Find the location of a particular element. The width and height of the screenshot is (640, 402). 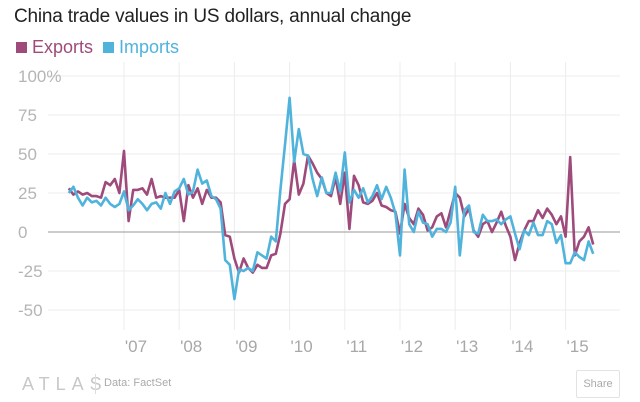

x-tick-label: '10 is located at coordinates (302, 346).